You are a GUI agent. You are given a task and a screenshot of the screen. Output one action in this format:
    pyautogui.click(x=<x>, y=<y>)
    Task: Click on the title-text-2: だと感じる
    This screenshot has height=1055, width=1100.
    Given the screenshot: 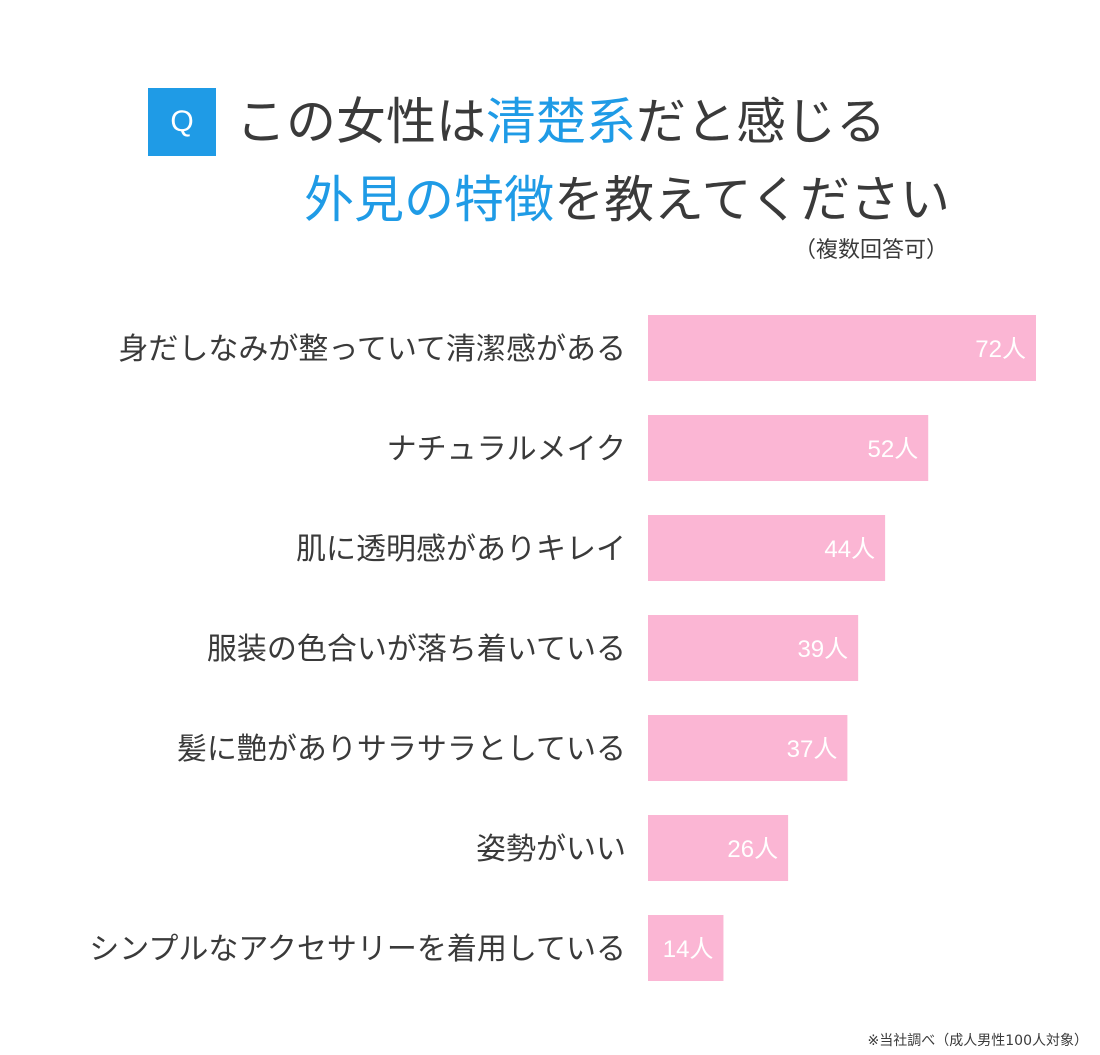 What is the action you would take?
    pyautogui.click(x=761, y=122)
    